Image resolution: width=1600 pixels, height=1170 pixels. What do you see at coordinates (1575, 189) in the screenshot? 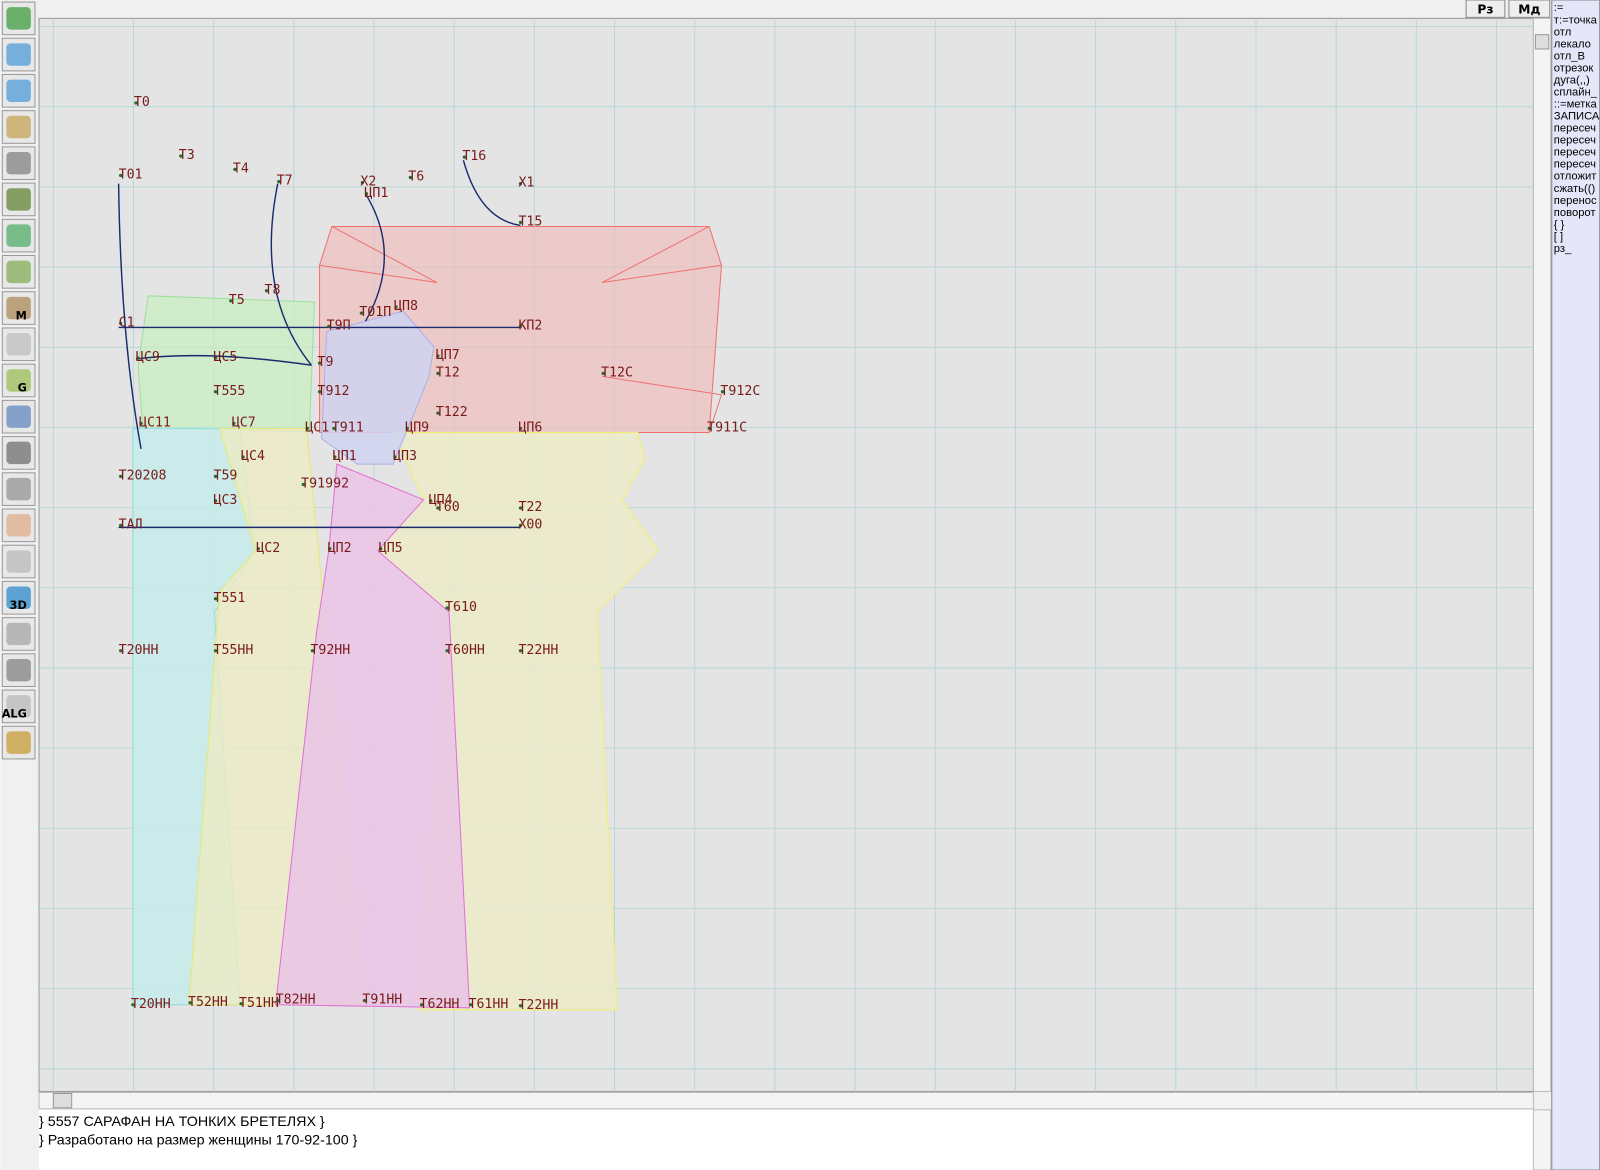
I see `command-item: сжать(()` at bounding box center [1575, 189].